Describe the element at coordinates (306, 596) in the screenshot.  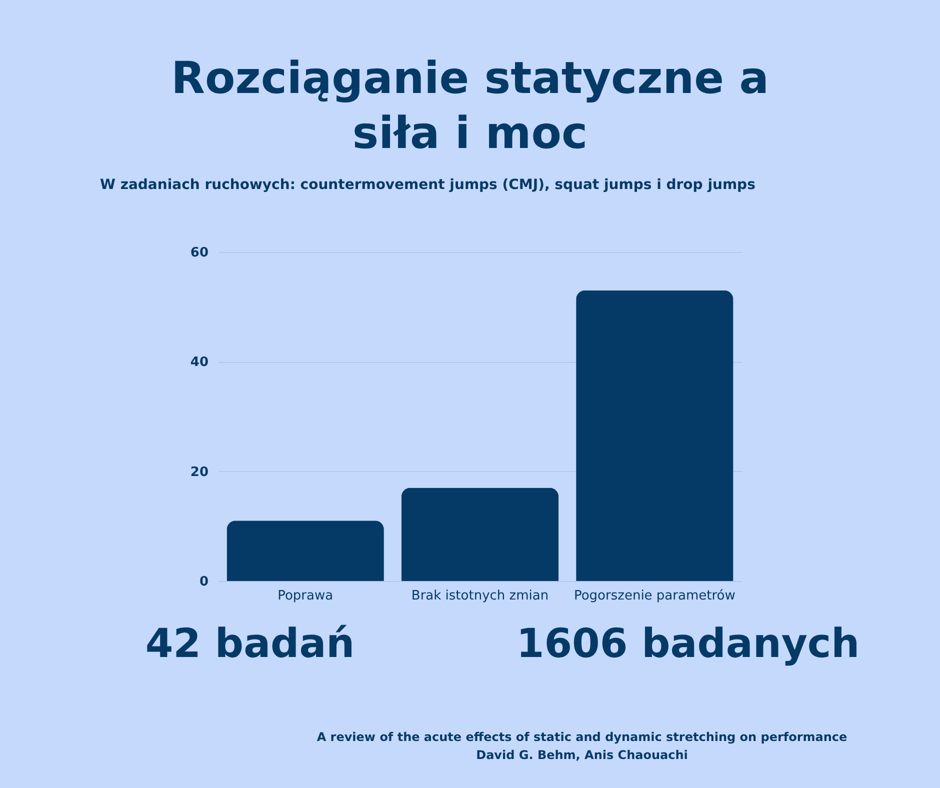
I see `x-tick-label: Poprawa` at that location.